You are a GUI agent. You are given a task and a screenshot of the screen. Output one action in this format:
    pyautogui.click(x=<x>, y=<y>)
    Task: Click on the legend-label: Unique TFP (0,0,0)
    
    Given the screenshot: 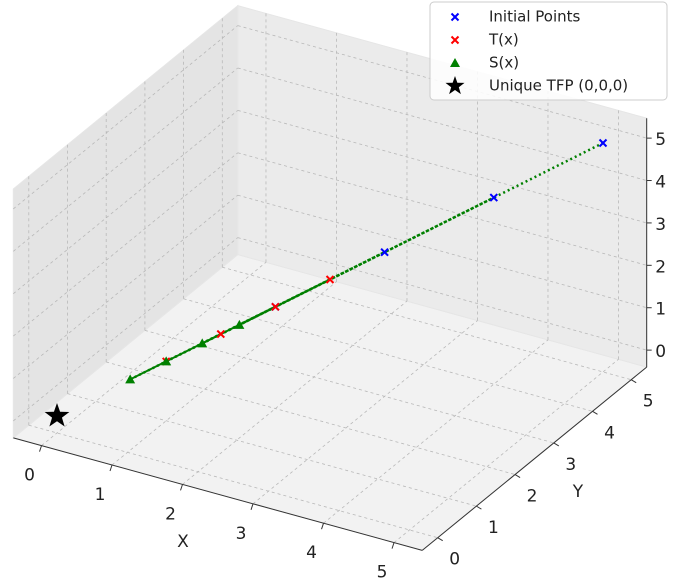 What is the action you would take?
    pyautogui.click(x=558, y=86)
    